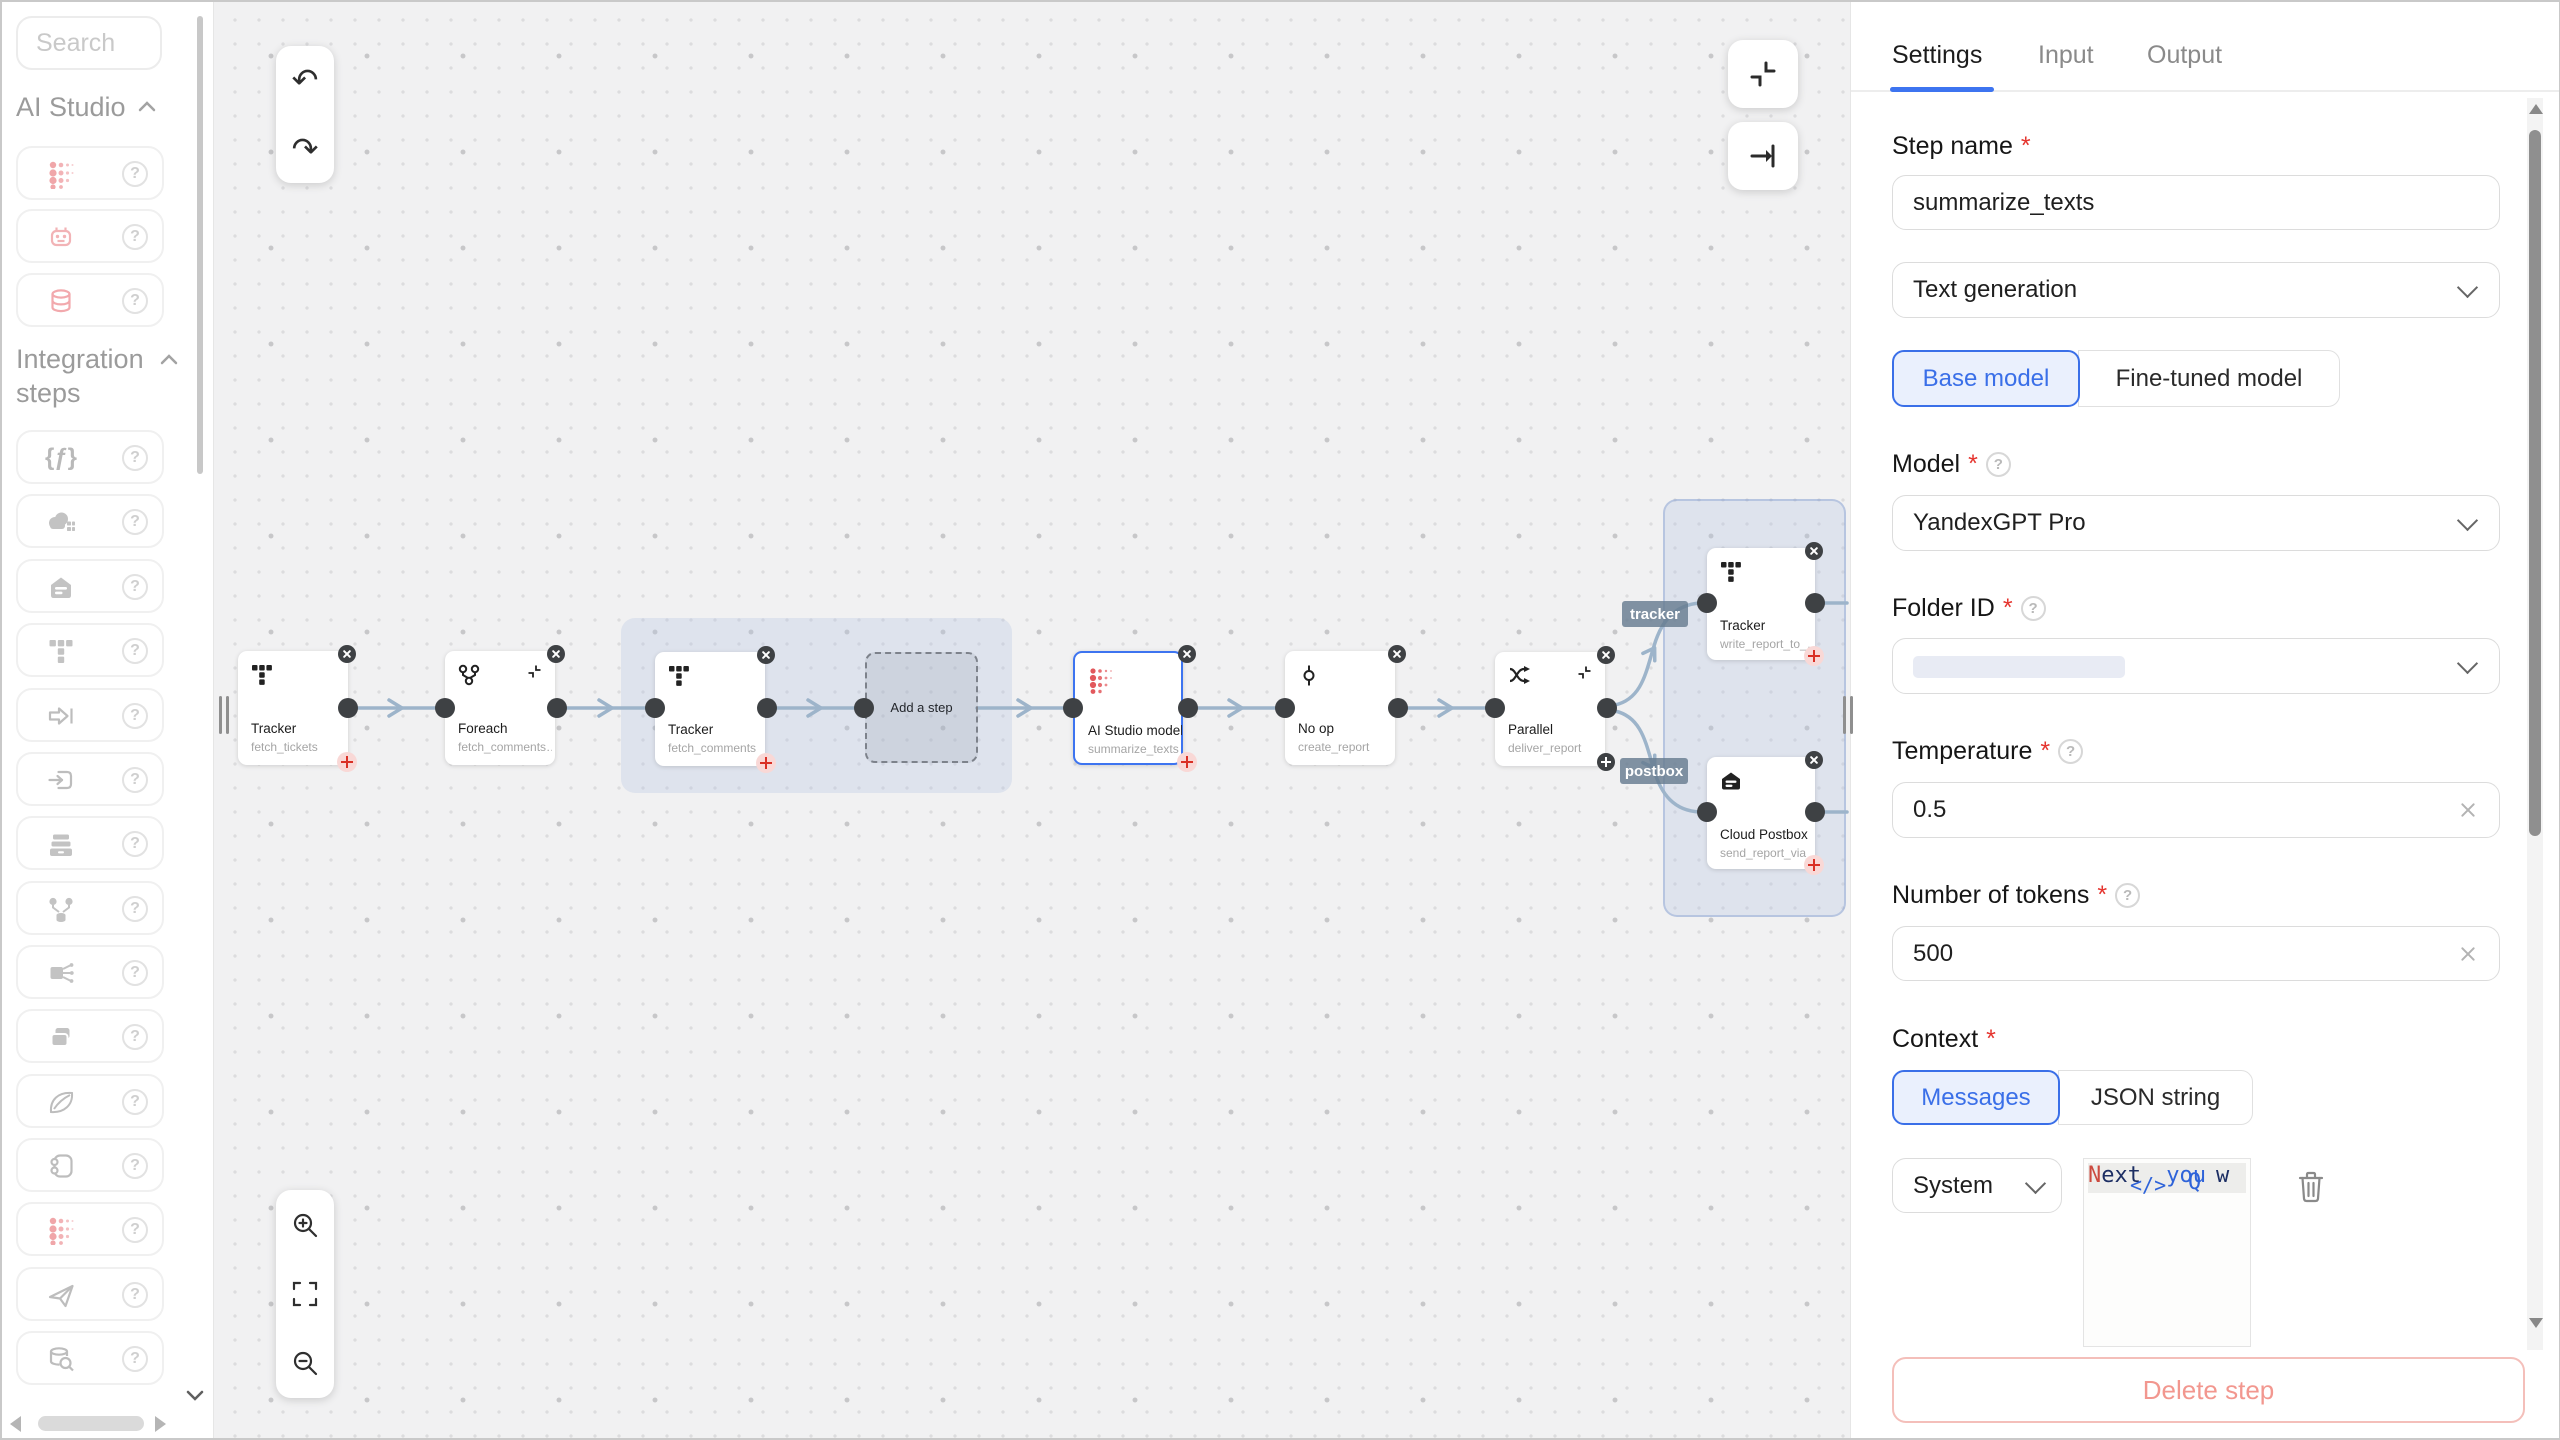 This screenshot has width=2560, height=1440. I want to click on sidebar-resize-handle, so click(220, 715).